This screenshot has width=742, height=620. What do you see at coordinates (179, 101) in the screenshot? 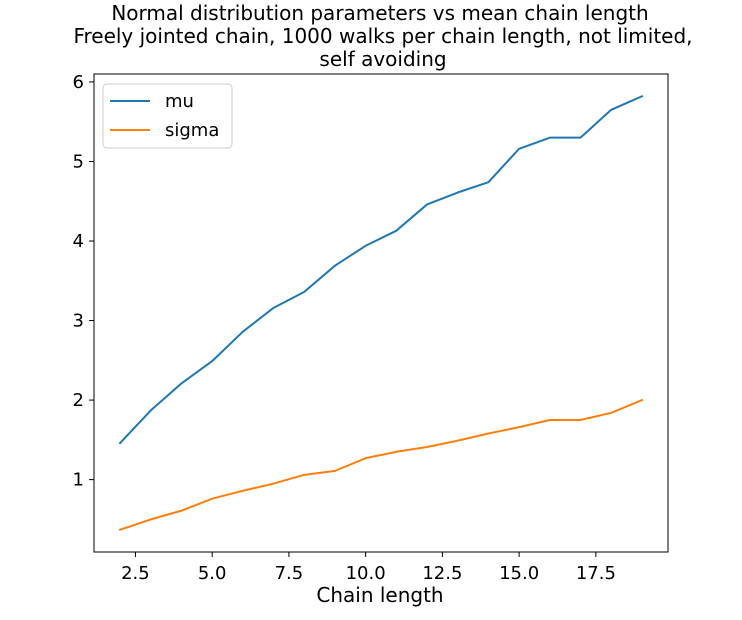
I see `legend-label-mu: mu` at bounding box center [179, 101].